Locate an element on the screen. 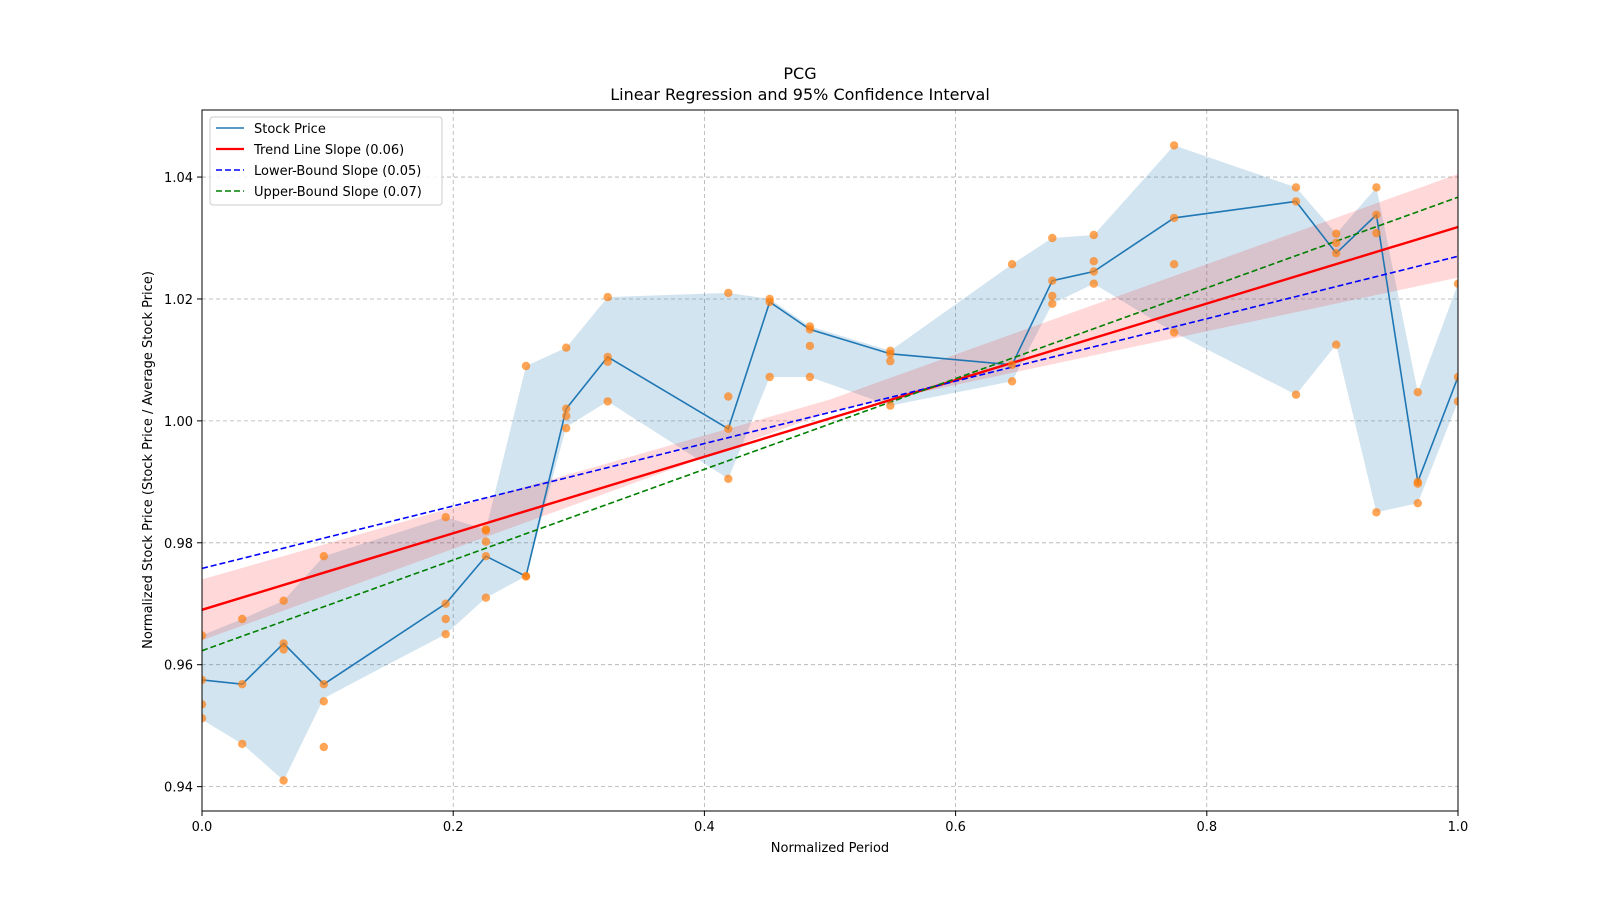 The height and width of the screenshot is (900, 1600). x-tick-label-0-0: 0.0 is located at coordinates (202, 827).